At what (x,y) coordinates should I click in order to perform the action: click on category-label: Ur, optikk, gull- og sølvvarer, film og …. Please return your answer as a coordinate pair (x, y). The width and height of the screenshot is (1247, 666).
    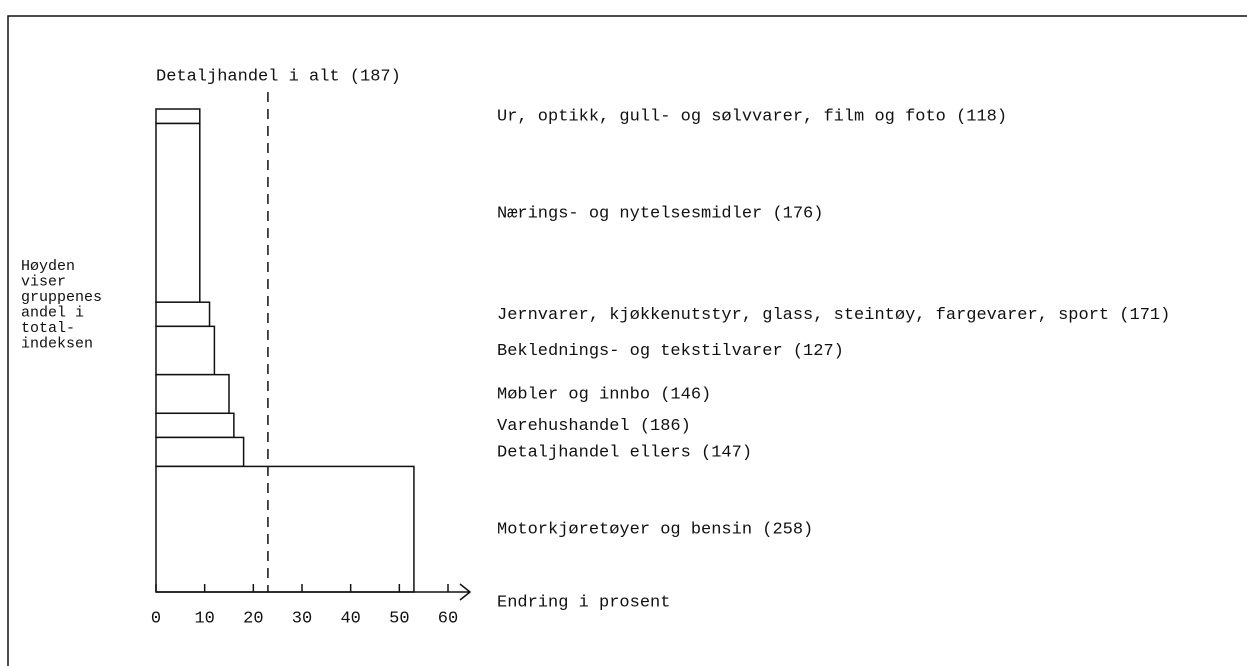
    Looking at the image, I should click on (752, 117).